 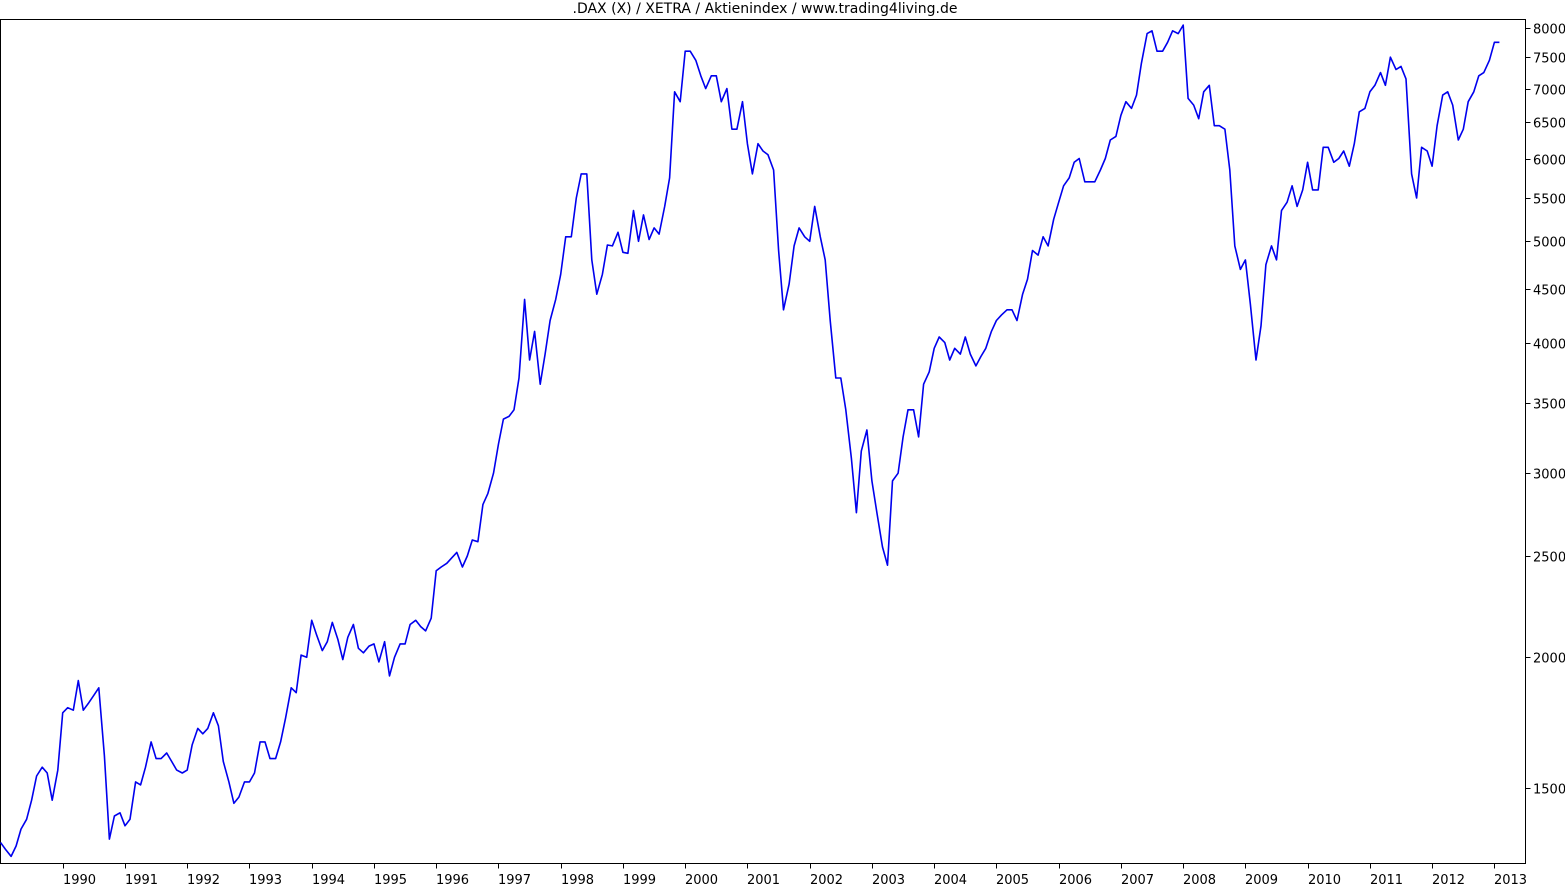 I want to click on y-tick-label: 5500, so click(x=1549, y=200).